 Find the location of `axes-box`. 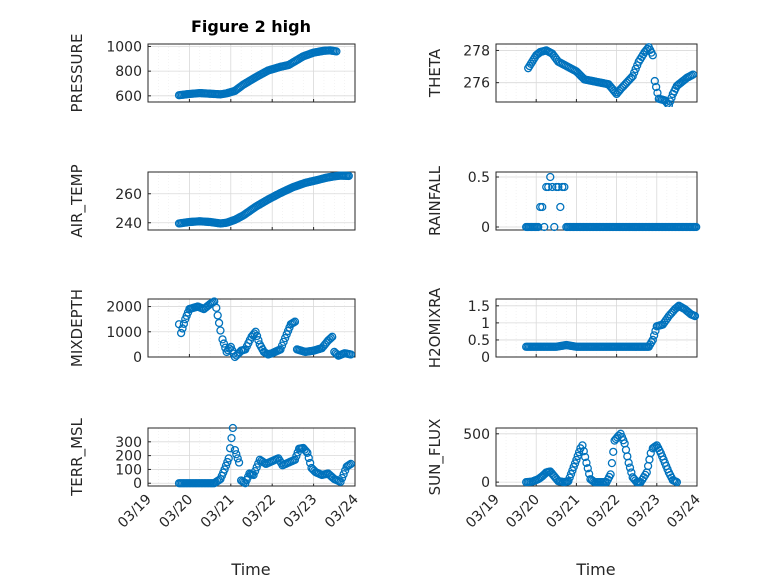

axes-box is located at coordinates (596, 201).